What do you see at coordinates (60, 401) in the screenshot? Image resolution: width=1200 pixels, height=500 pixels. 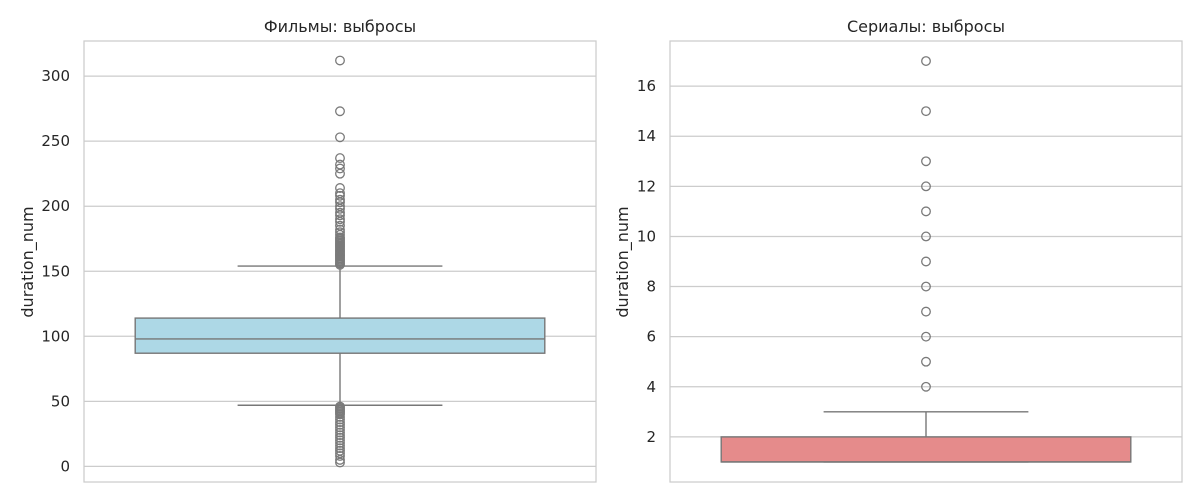 I see `films-y-tick-label: 50` at bounding box center [60, 401].